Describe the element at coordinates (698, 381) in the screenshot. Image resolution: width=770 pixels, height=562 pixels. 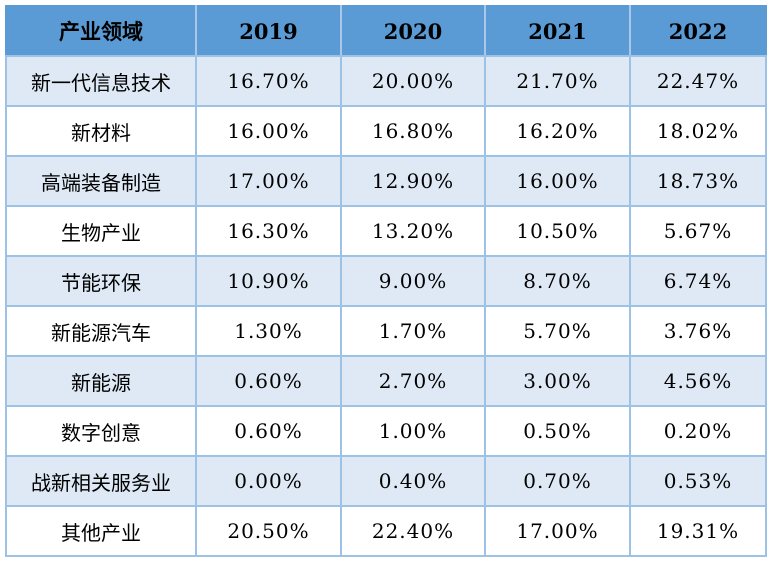
I see `value-cell: 4.56%` at that location.